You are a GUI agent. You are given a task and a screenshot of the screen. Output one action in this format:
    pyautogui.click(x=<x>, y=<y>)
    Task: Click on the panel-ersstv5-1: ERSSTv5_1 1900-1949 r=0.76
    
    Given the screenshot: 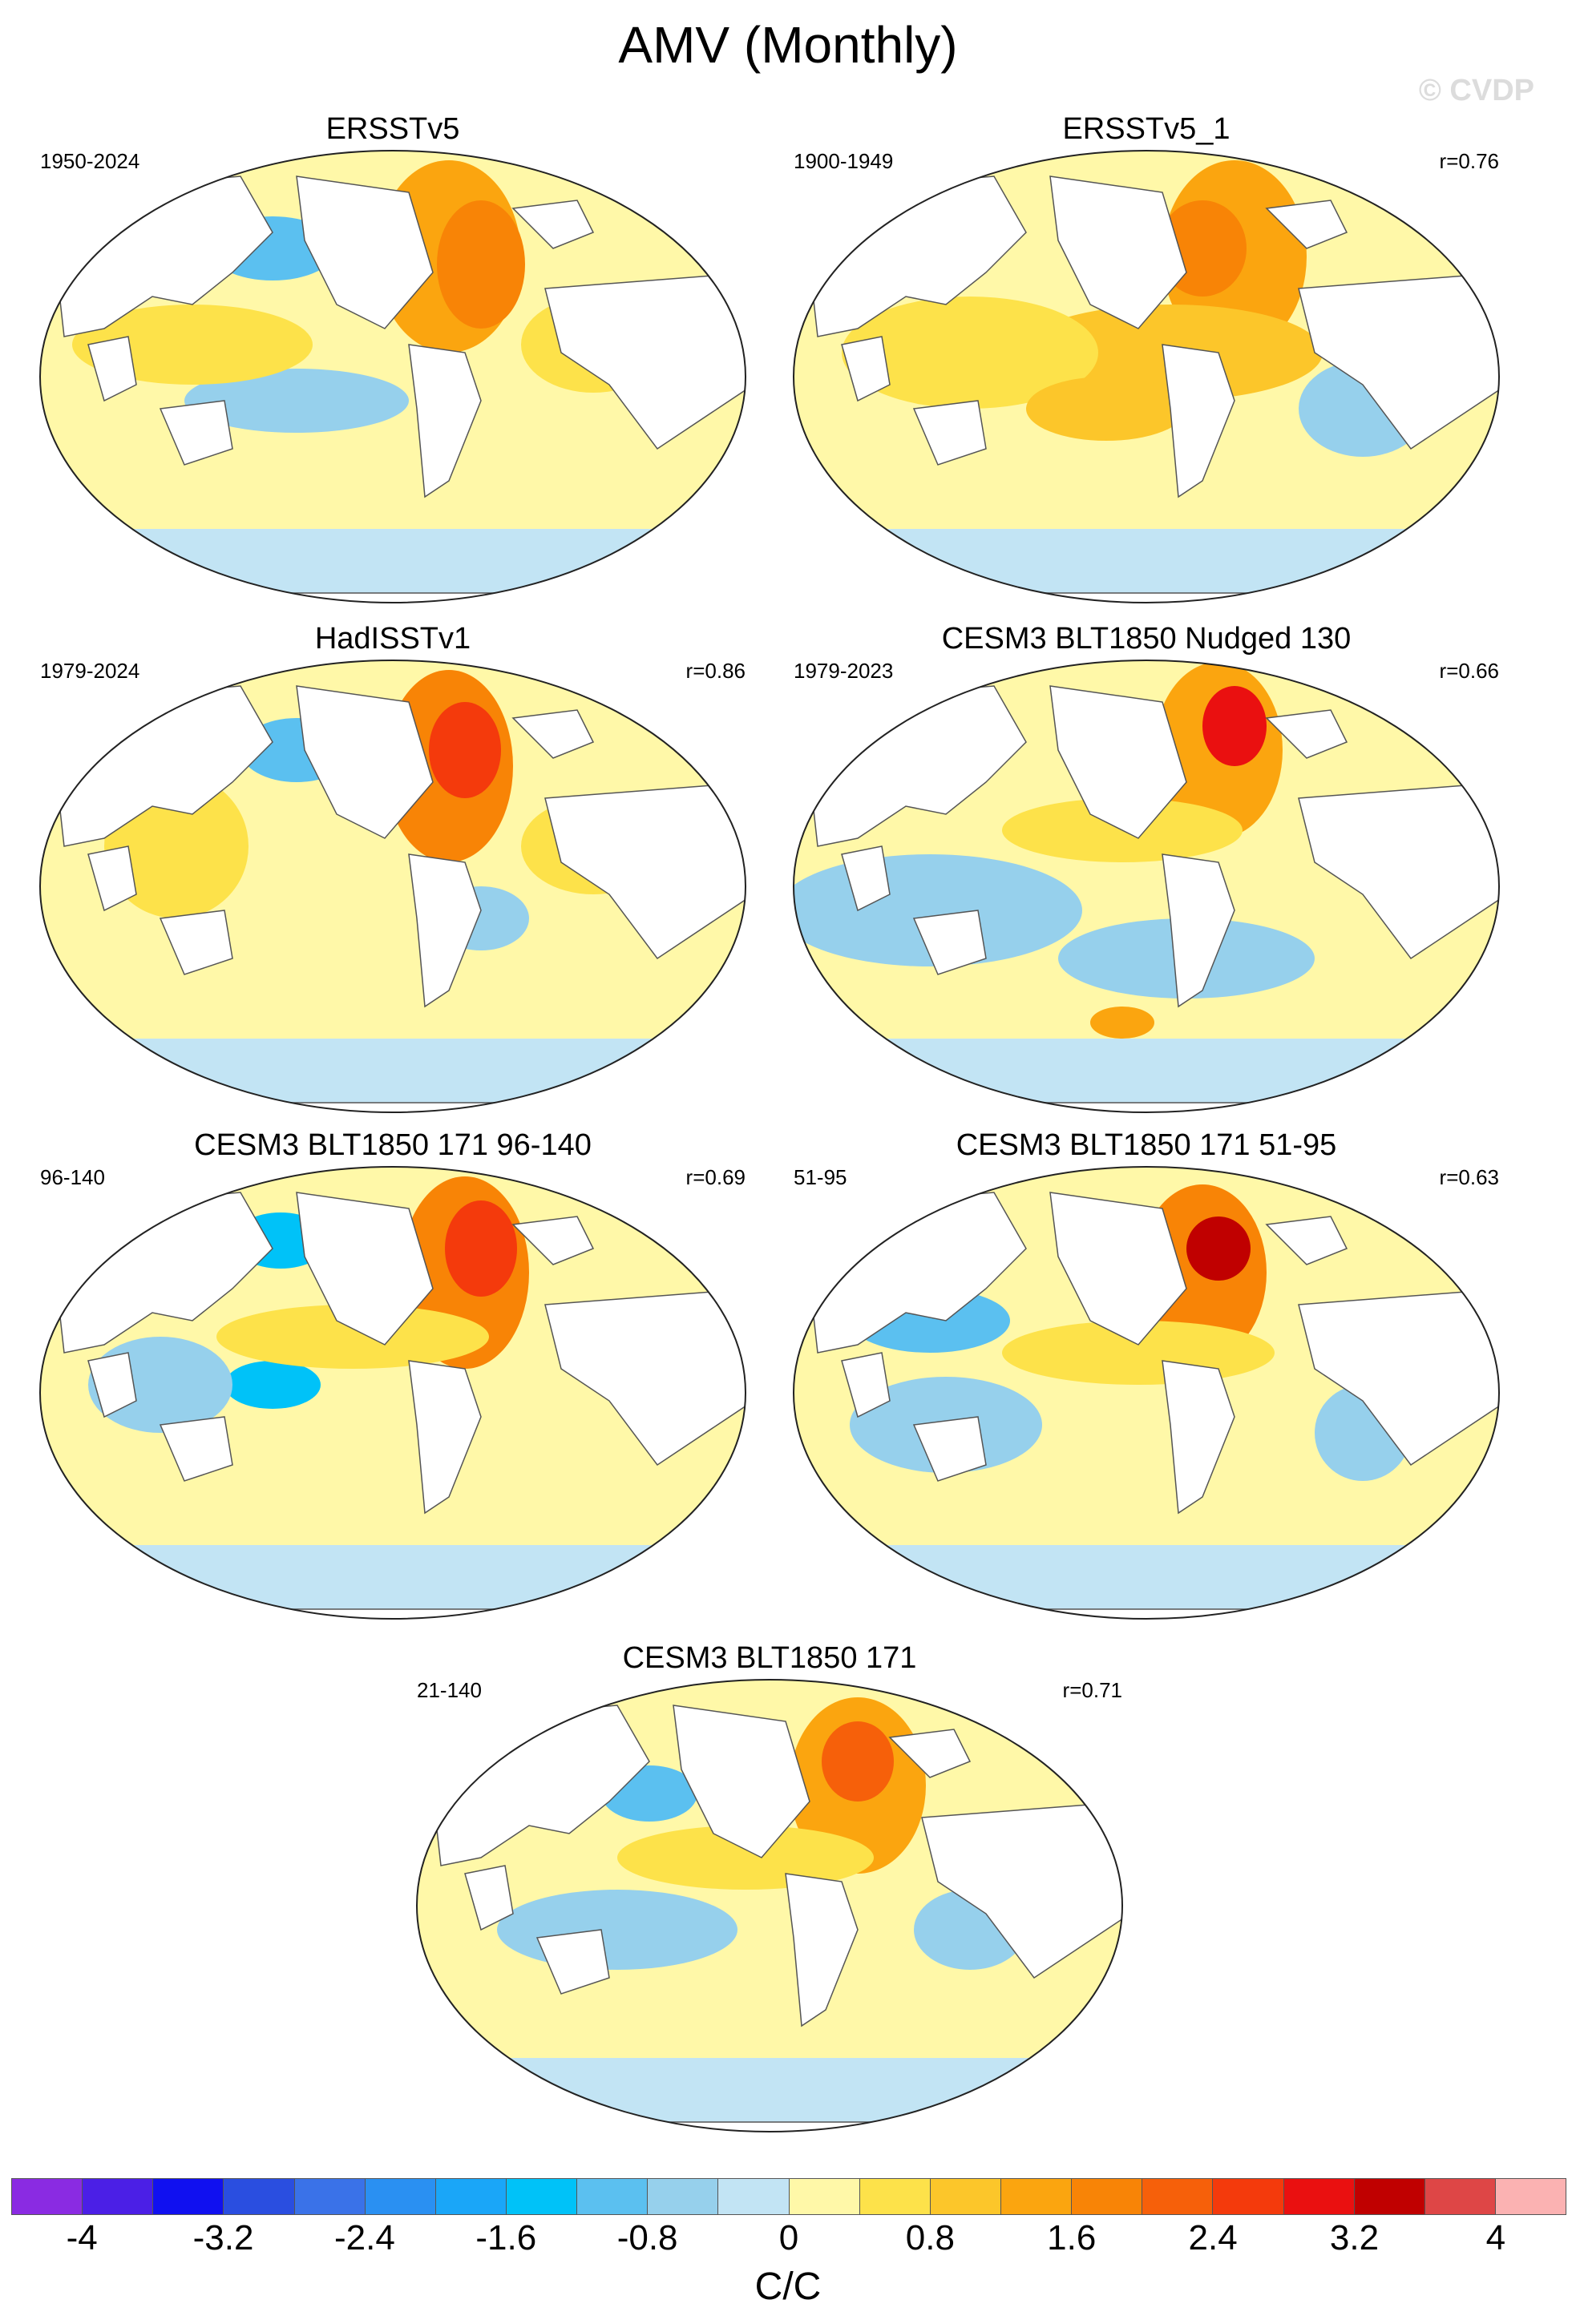 What is the action you would take?
    pyautogui.click(x=1146, y=364)
    